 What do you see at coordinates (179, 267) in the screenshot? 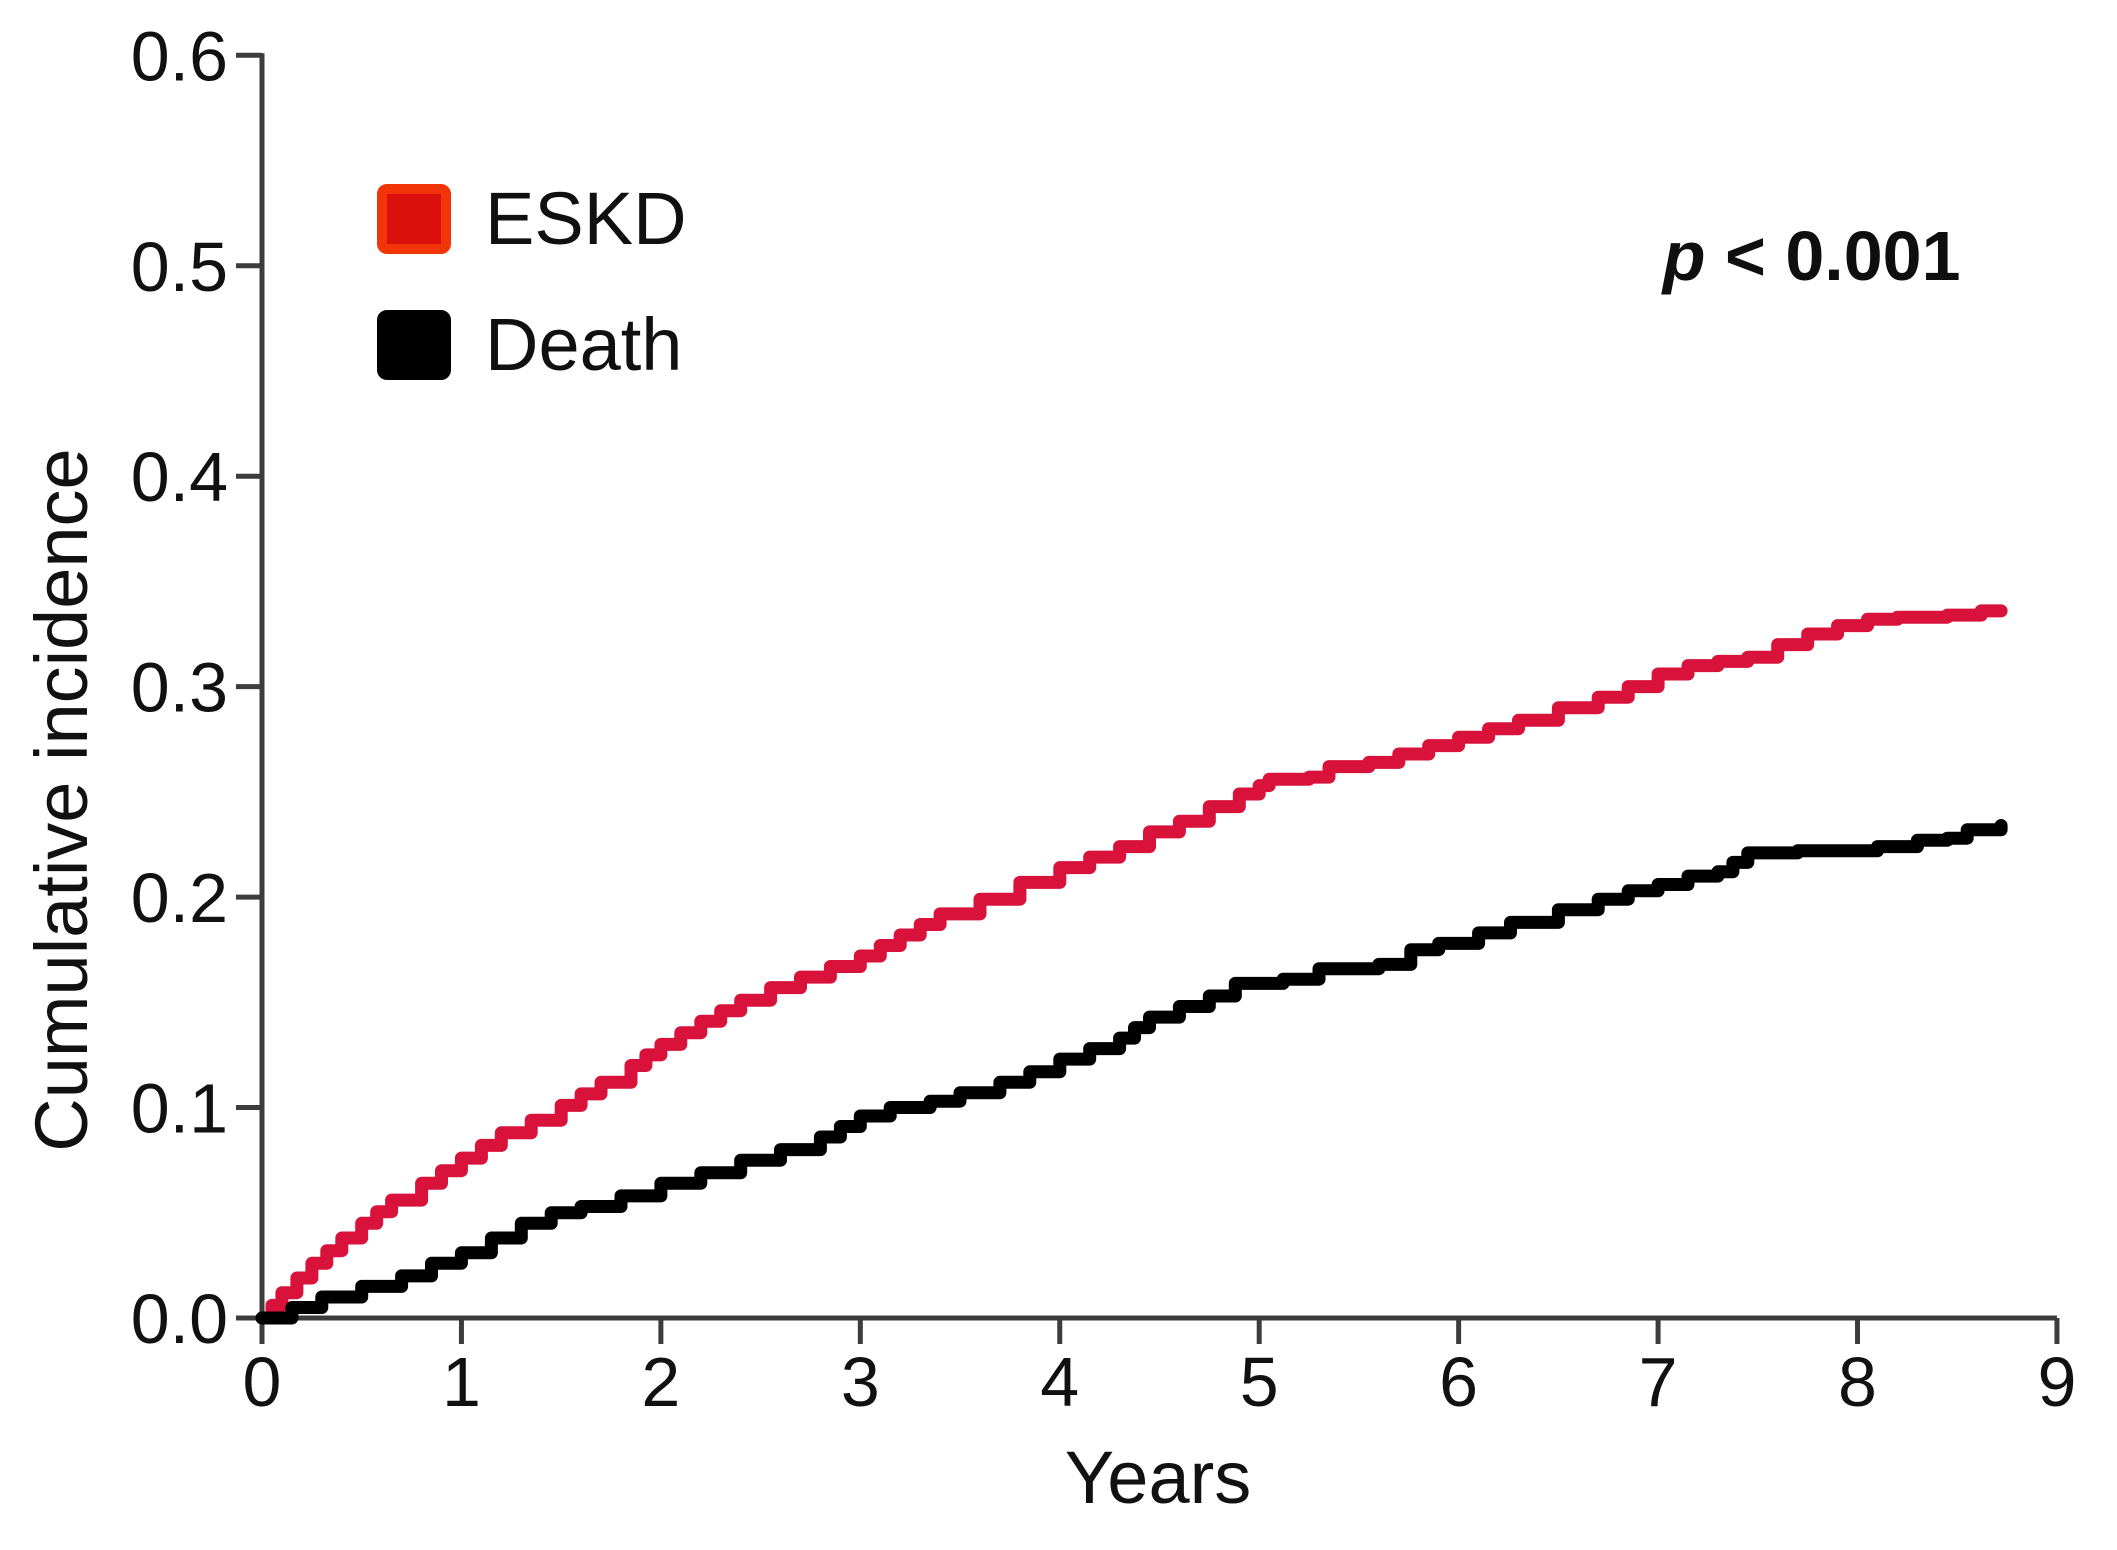
I see `y-tick-label: 0.5` at bounding box center [179, 267].